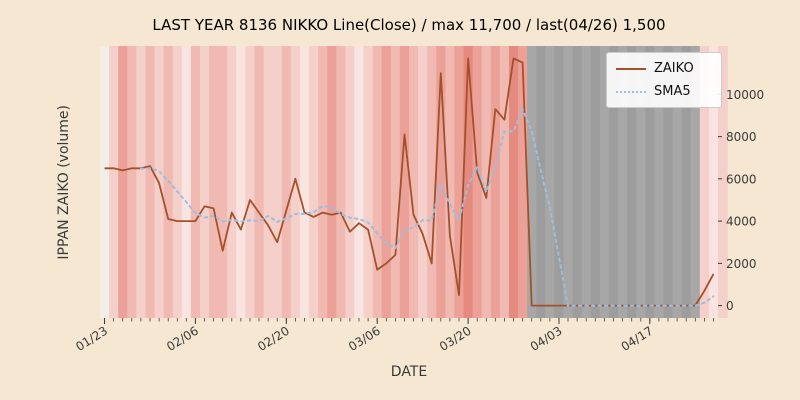 This screenshot has width=800, height=400. What do you see at coordinates (637, 339) in the screenshot?
I see `x-tick-label: 04/17` at bounding box center [637, 339].